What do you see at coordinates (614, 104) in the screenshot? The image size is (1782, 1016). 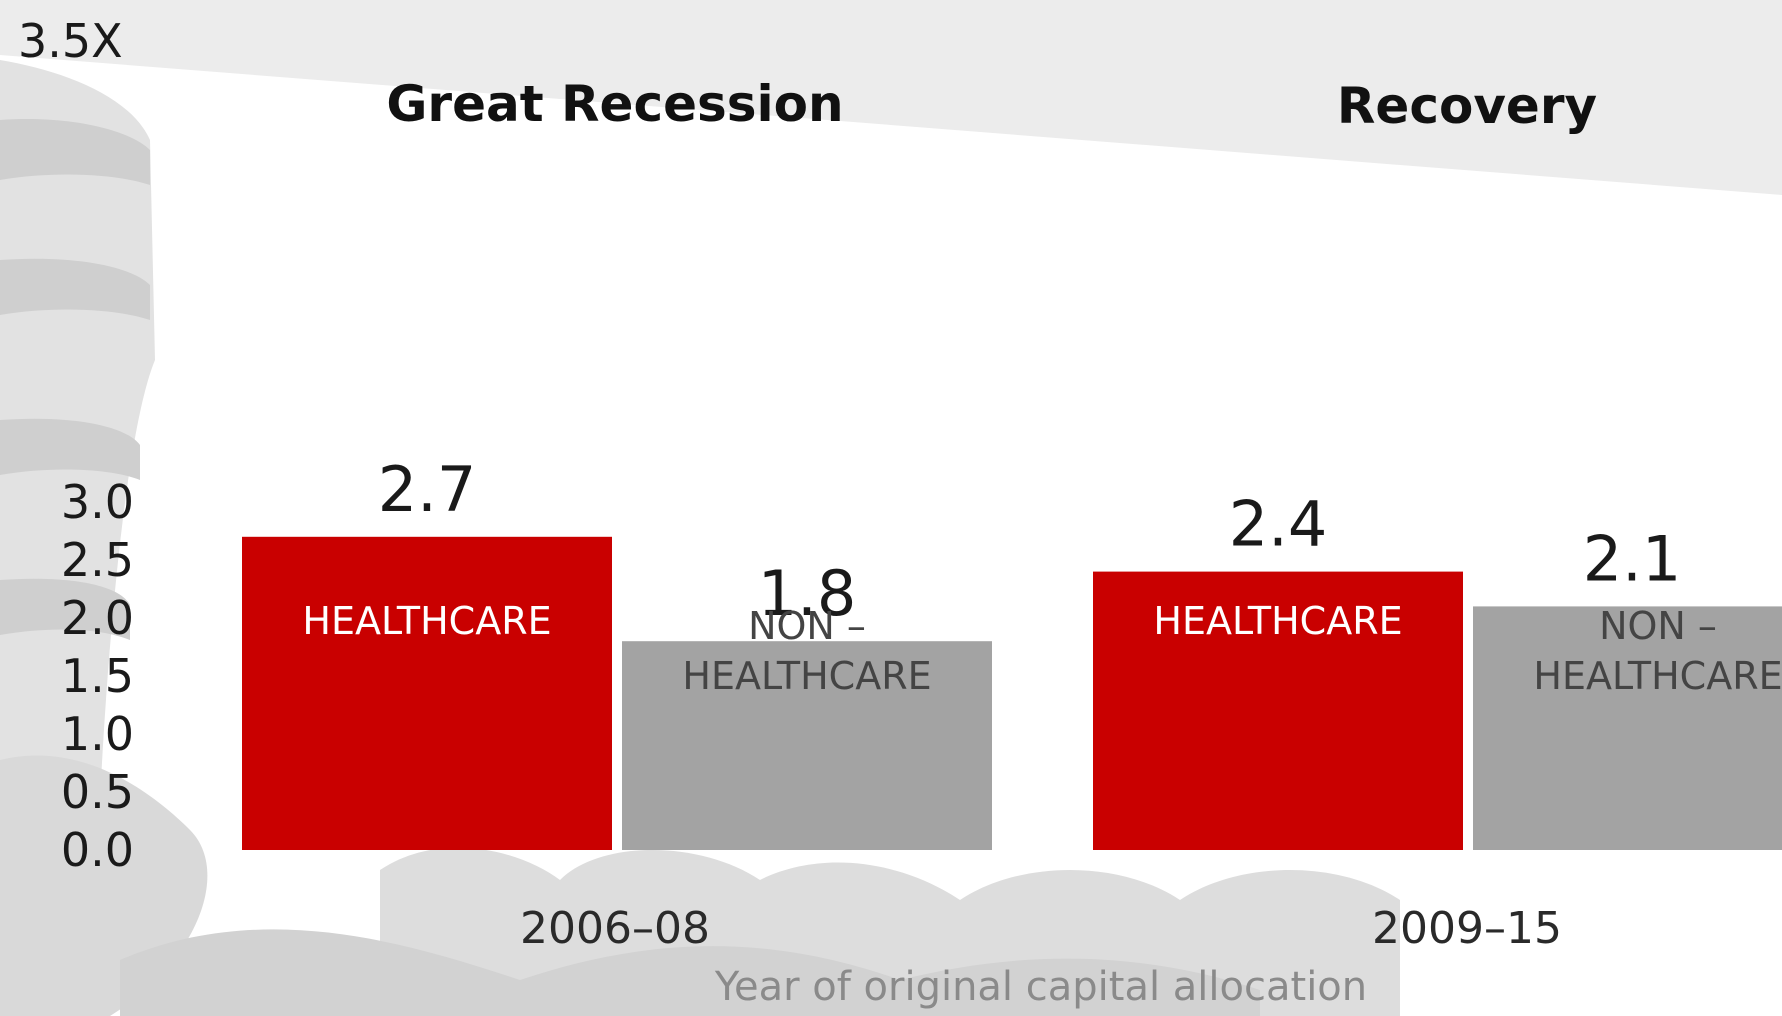 I see `group-title: Great Recession` at bounding box center [614, 104].